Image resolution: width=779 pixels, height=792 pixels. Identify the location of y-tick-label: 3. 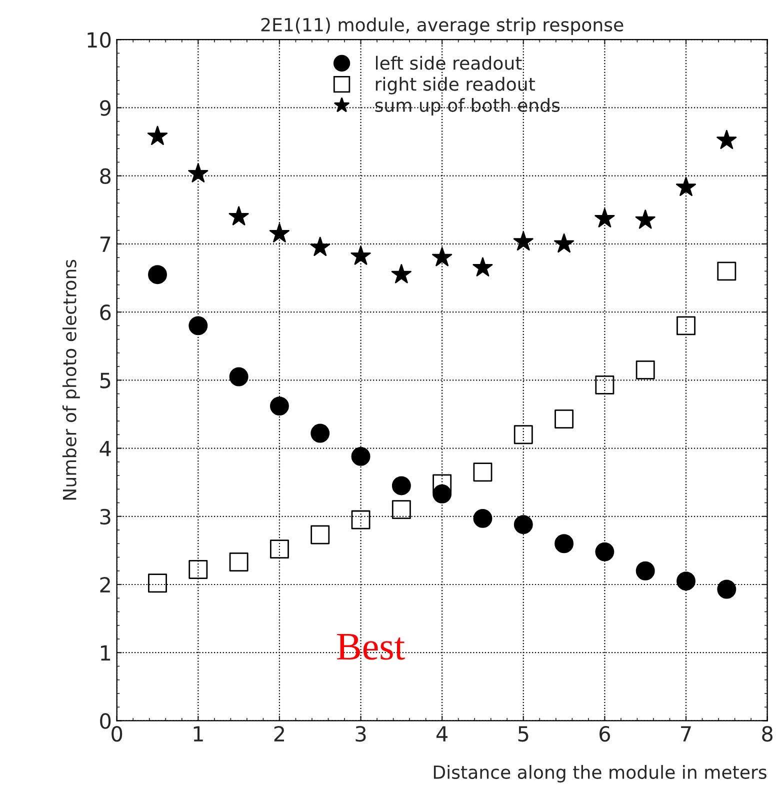
(105, 516).